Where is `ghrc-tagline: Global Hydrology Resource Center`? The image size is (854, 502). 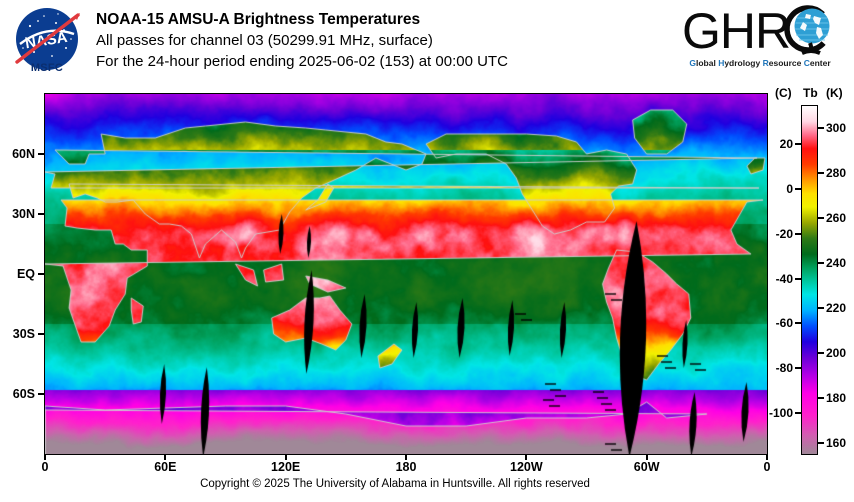 ghrc-tagline: Global Hydrology Resource Center is located at coordinates (760, 63).